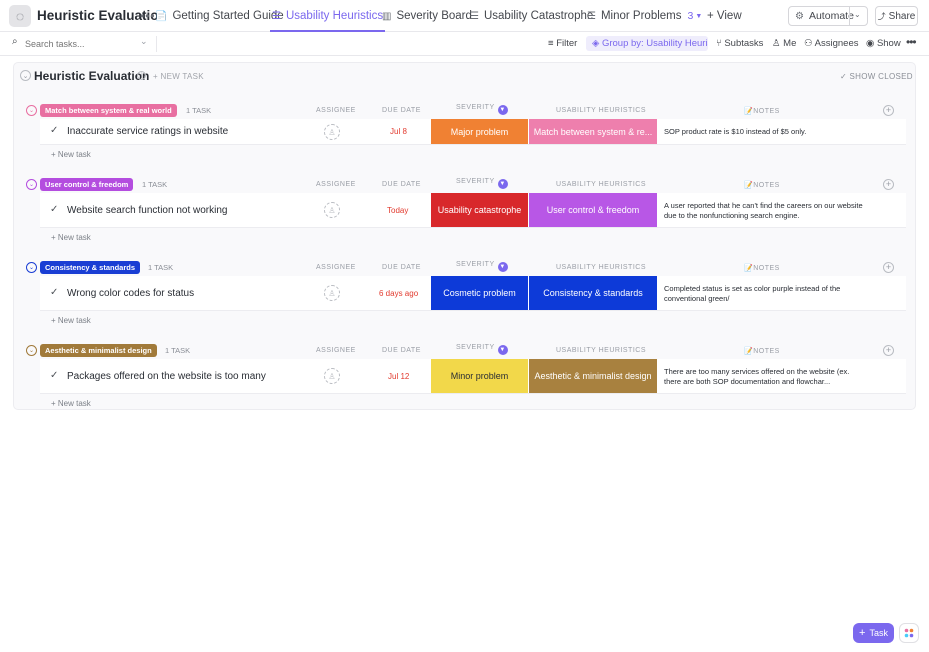  What do you see at coordinates (593, 376) in the screenshot?
I see `heuristic-cell: Aesthetic & minimalist design` at bounding box center [593, 376].